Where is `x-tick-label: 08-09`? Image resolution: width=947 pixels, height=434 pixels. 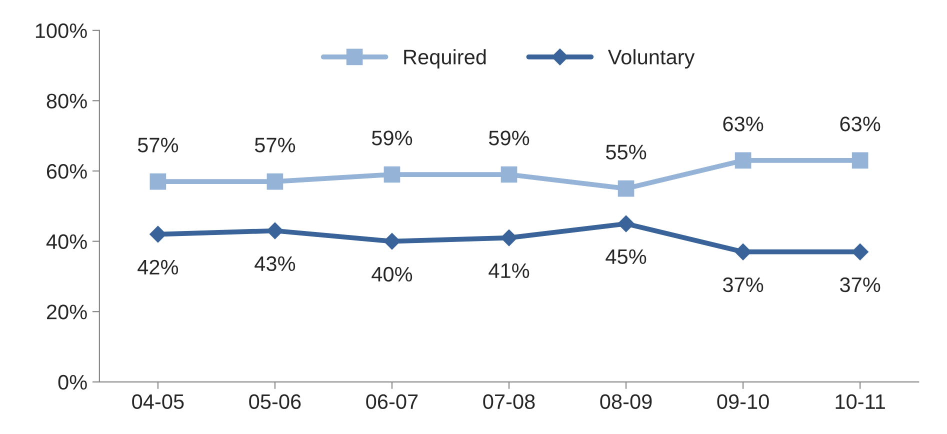
x-tick-label: 08-09 is located at coordinates (626, 402).